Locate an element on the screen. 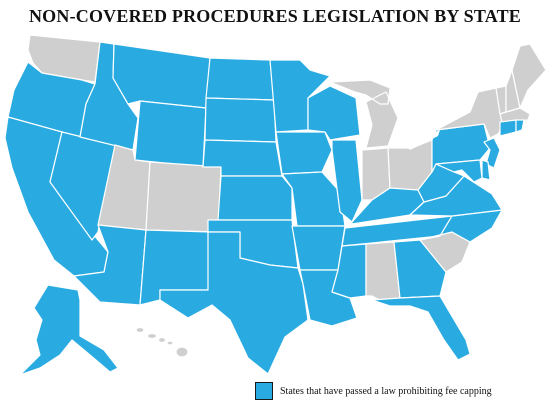 The width and height of the screenshot is (550, 412). state-mi is located at coordinates (364, 114).